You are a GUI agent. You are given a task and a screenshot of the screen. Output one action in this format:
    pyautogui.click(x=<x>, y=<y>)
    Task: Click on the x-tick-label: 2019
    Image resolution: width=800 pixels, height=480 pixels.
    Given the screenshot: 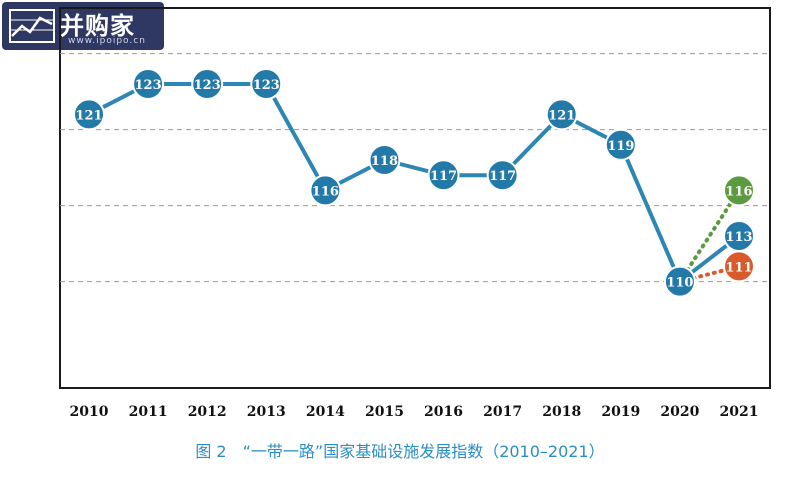 What is the action you would take?
    pyautogui.click(x=620, y=412)
    